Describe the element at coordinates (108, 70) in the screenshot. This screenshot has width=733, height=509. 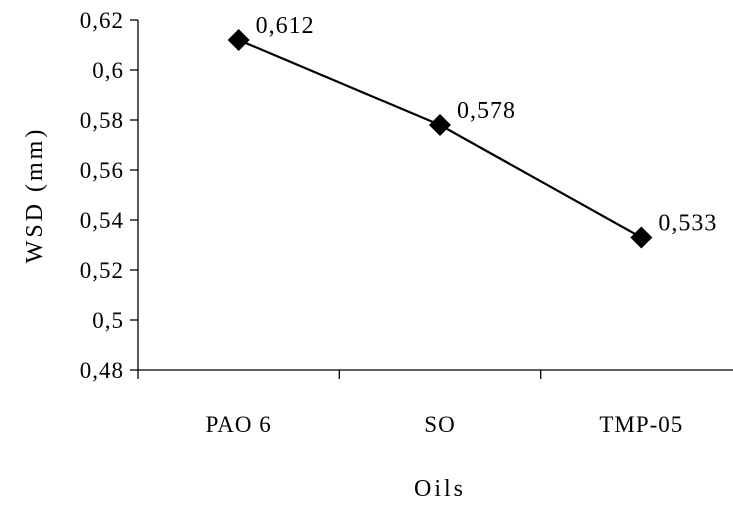
I see `y-tick-label: 0,6` at that location.